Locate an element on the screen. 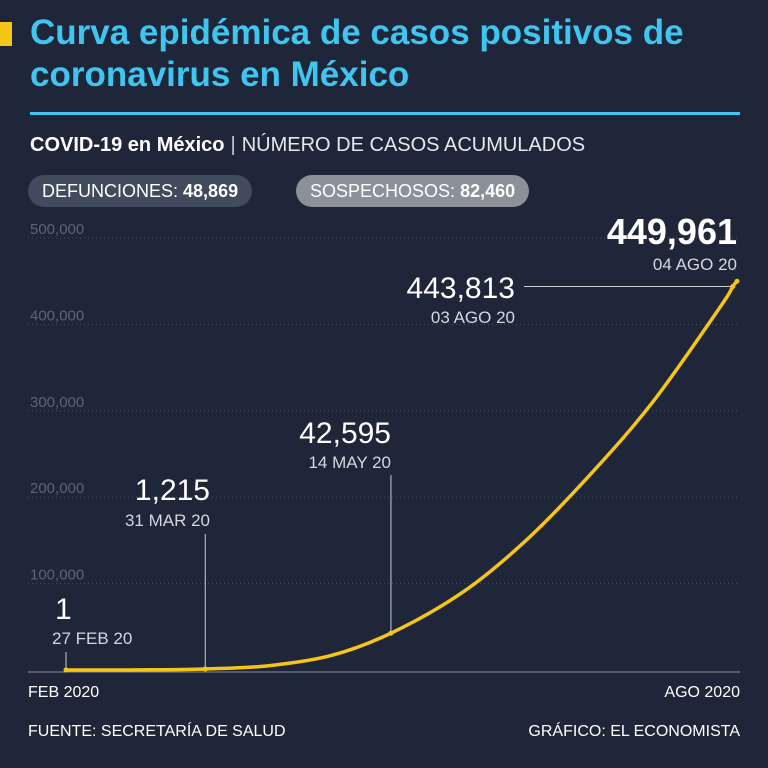  deaths-label: DEFUNCIONES: is located at coordinates (110, 191).